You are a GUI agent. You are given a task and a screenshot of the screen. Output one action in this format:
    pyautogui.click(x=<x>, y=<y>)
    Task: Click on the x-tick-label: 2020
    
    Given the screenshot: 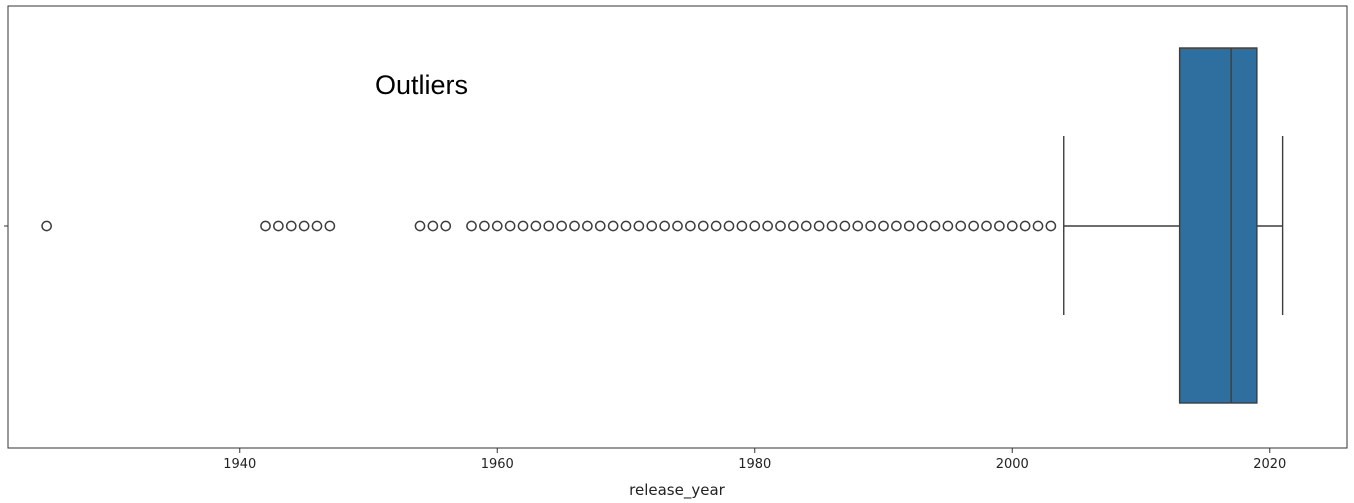 What is the action you would take?
    pyautogui.click(x=1269, y=464)
    